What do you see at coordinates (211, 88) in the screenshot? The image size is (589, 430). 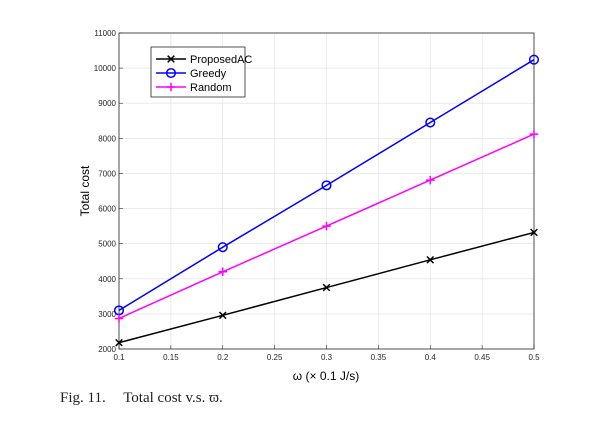 I see `legend-label-random: Random` at bounding box center [211, 88].